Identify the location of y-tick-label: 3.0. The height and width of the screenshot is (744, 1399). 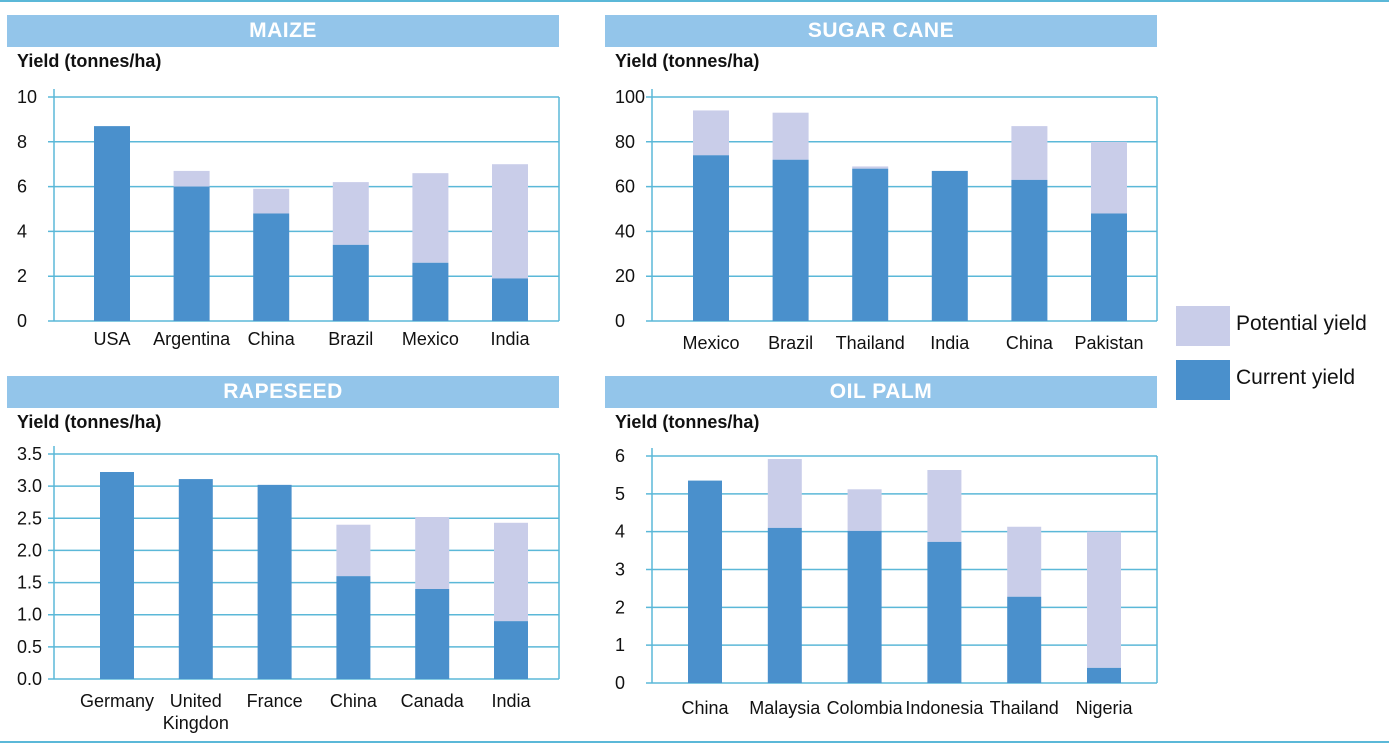
(29, 486).